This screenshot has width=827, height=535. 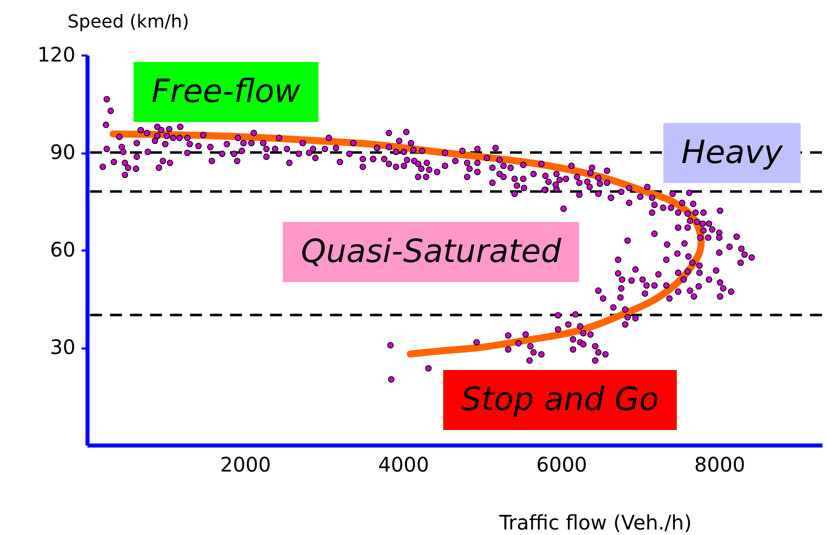 What do you see at coordinates (227, 91) in the screenshot?
I see `annotation: Free-flow` at bounding box center [227, 91].